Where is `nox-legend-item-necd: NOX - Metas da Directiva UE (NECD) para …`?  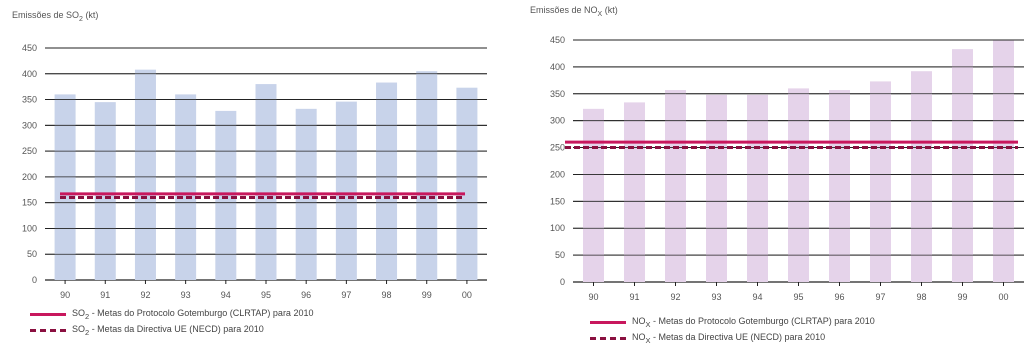 nox-legend-item-necd: NOX - Metas da Directiva UE (NECD) para … is located at coordinates (733, 338).